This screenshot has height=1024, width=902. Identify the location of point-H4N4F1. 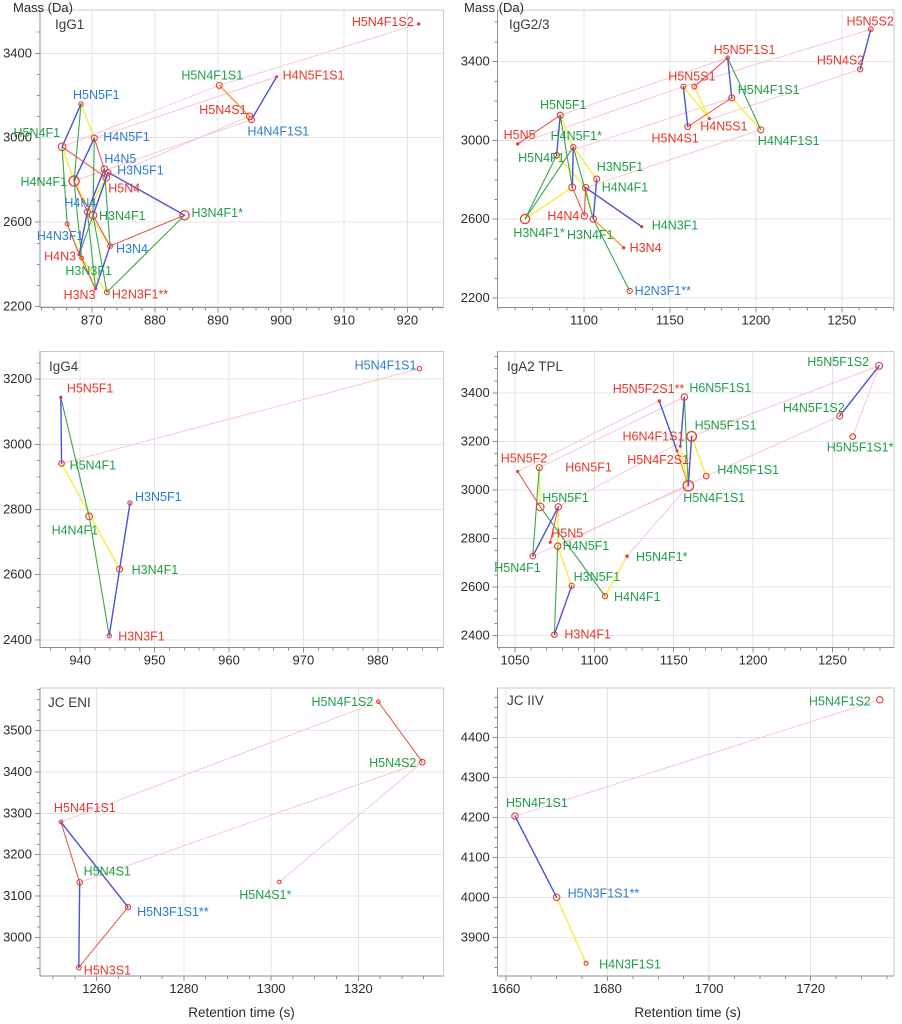
(605, 596).